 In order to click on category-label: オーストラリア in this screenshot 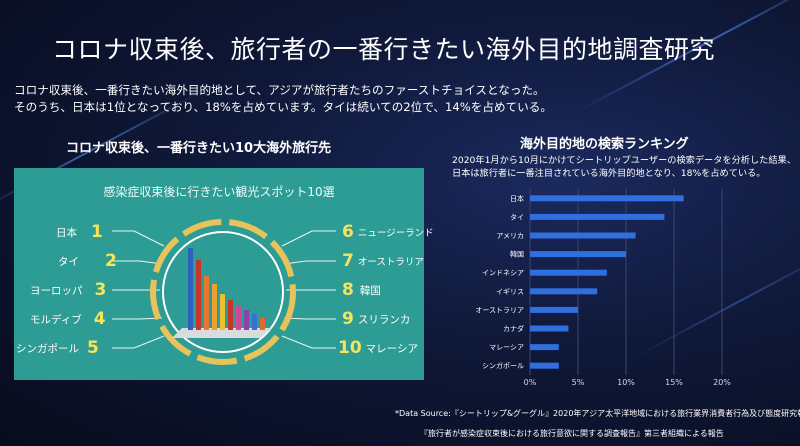, I will do `click(499, 310)`.